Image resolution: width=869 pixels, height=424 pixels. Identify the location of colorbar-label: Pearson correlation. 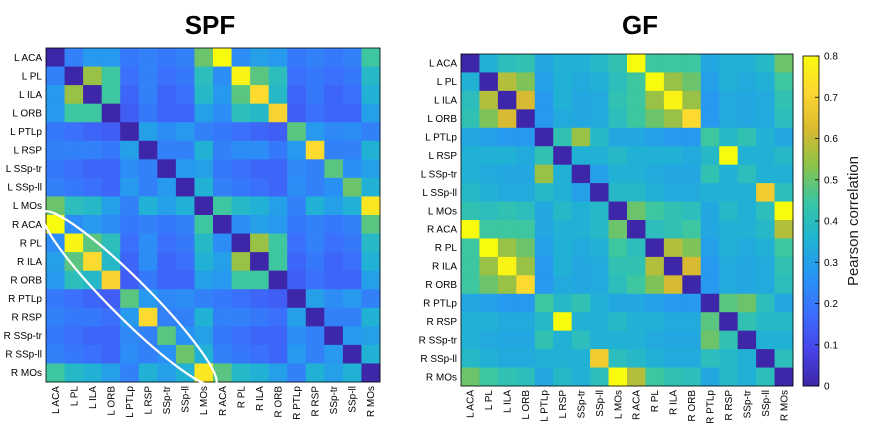
(853, 221).